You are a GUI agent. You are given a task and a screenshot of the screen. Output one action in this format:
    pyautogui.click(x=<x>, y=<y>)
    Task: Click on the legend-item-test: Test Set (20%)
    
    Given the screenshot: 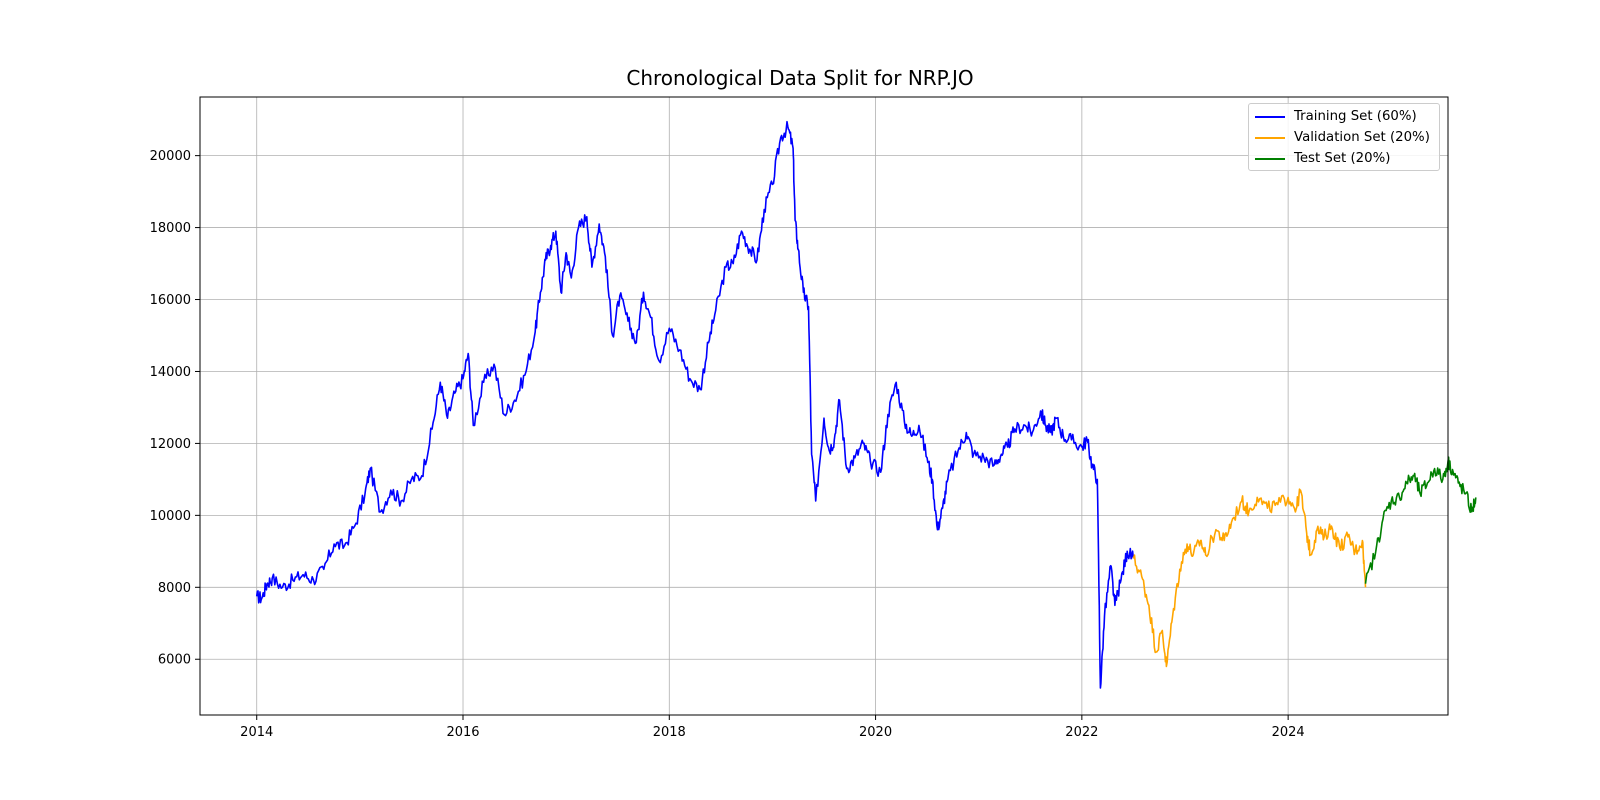 What is the action you would take?
    pyautogui.click(x=1344, y=158)
    